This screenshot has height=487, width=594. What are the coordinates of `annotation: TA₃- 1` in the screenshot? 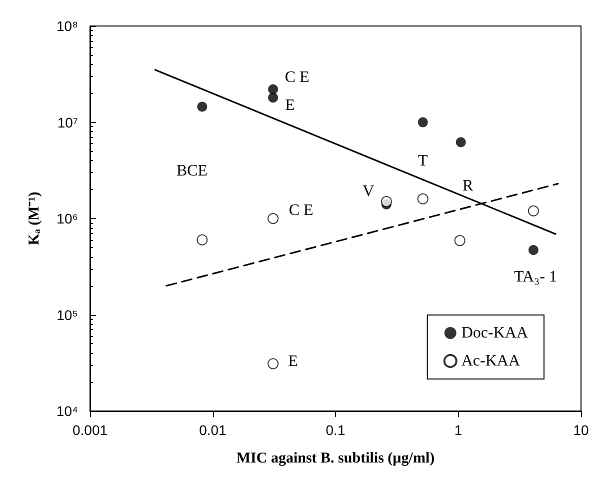 It's located at (535, 277).